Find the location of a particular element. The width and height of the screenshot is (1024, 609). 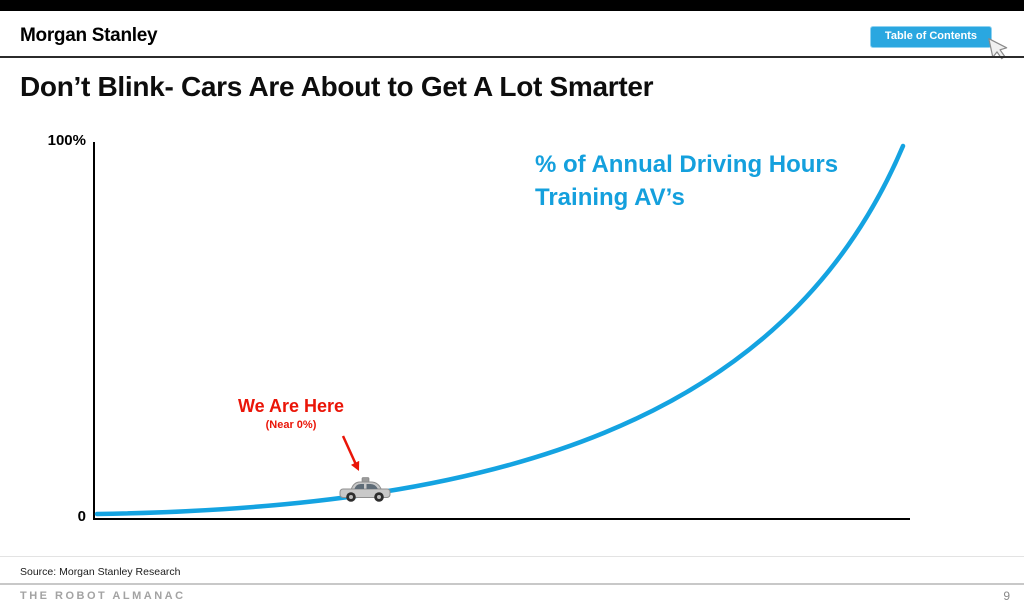

we-are-here-label: We Are Here is located at coordinates (291, 406).